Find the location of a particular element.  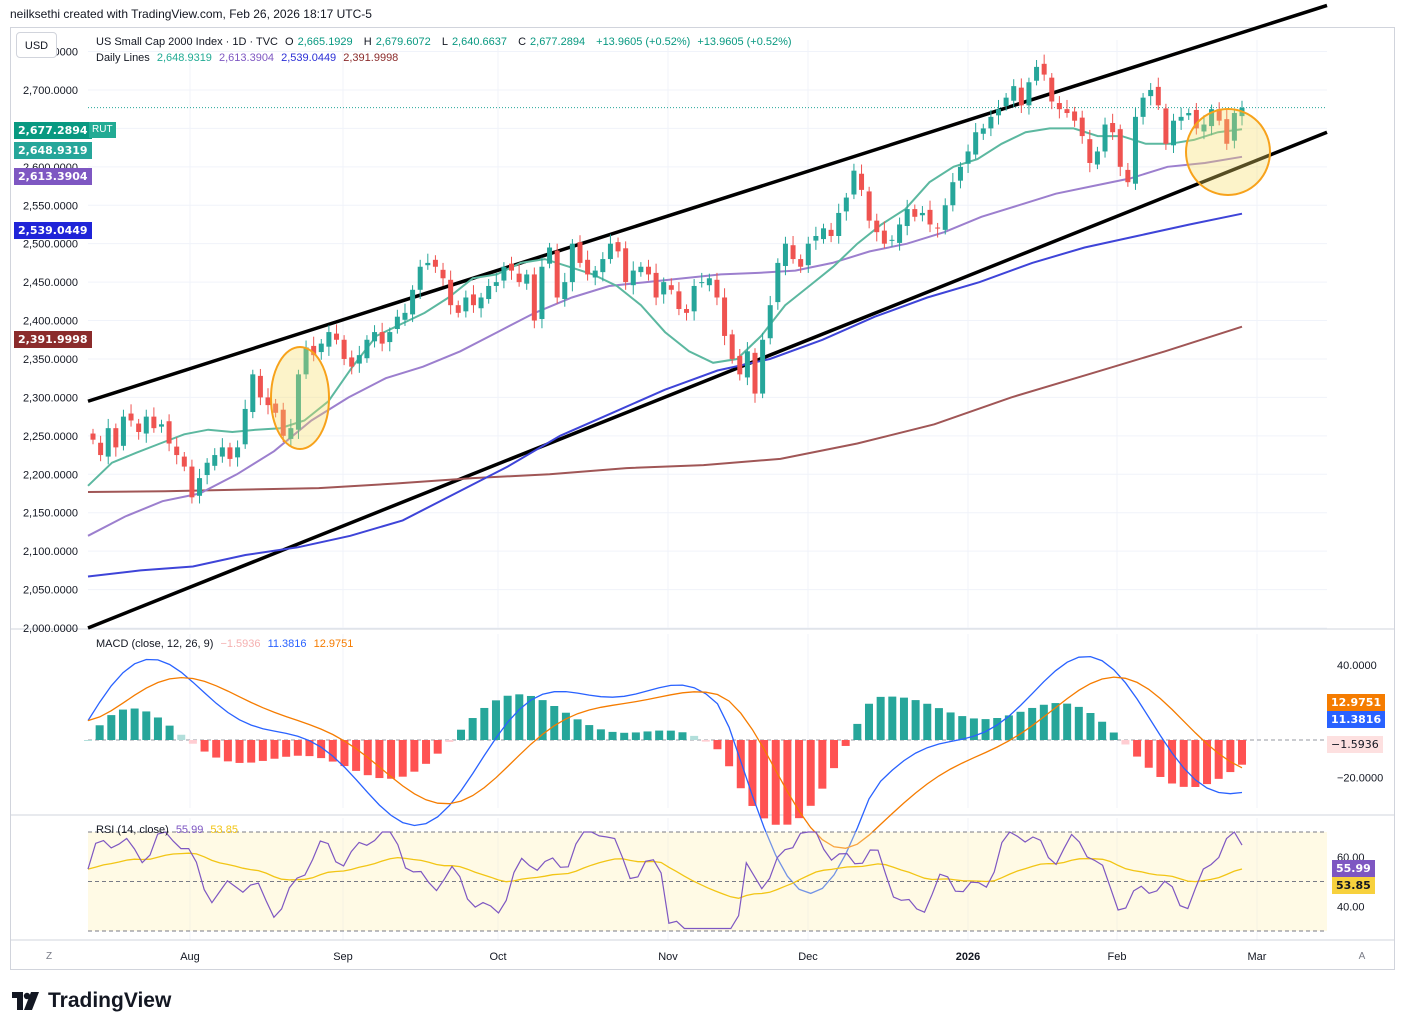

tradingview-logo: TradingView is located at coordinates (91, 1001).